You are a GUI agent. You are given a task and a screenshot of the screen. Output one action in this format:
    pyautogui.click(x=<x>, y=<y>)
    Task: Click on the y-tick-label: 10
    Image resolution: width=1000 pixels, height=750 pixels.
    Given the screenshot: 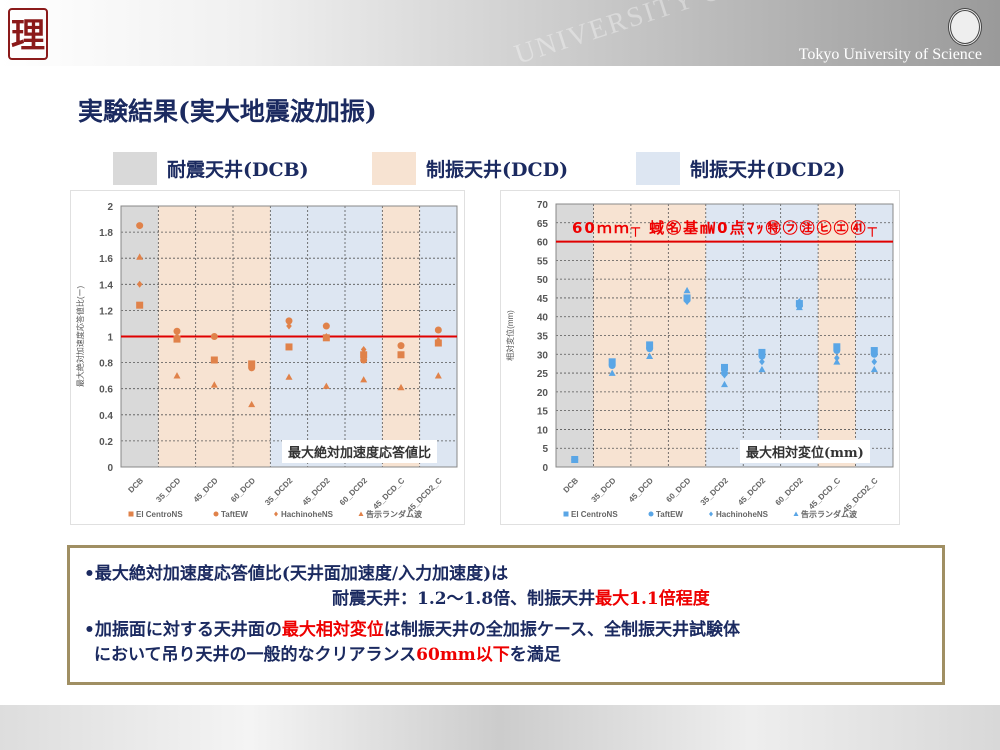 What is the action you would take?
    pyautogui.click(x=543, y=430)
    